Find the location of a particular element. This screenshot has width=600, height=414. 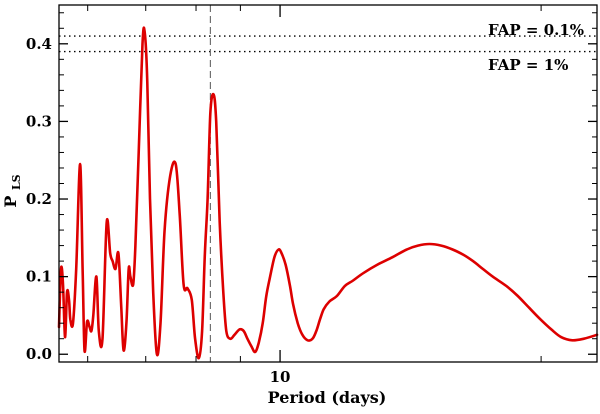

svg-text: P LS is located at coordinates (12, 190).